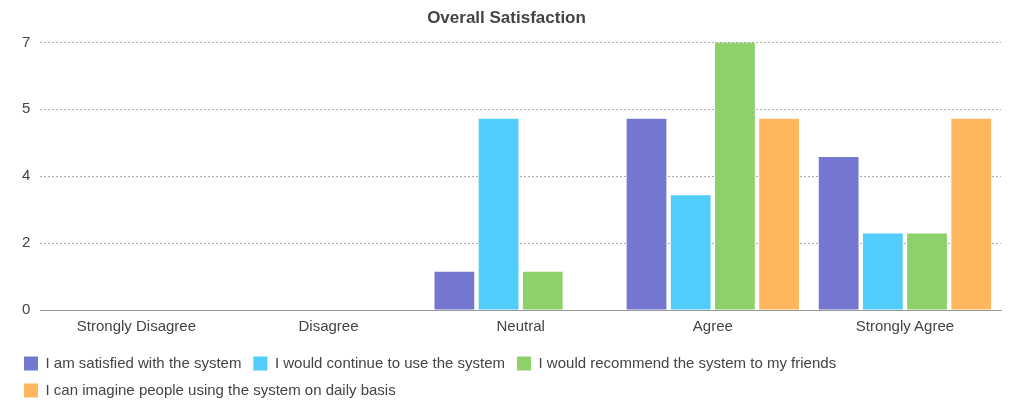 This screenshot has width=1013, height=417. Describe the element at coordinates (26, 242) in the screenshot. I see `y-tick-label: 2` at that location.